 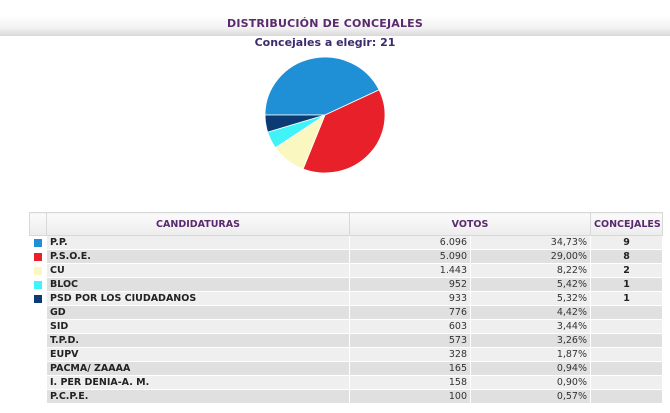 I want to click on table-row: SID 603 3,44%, so click(x=346, y=326).